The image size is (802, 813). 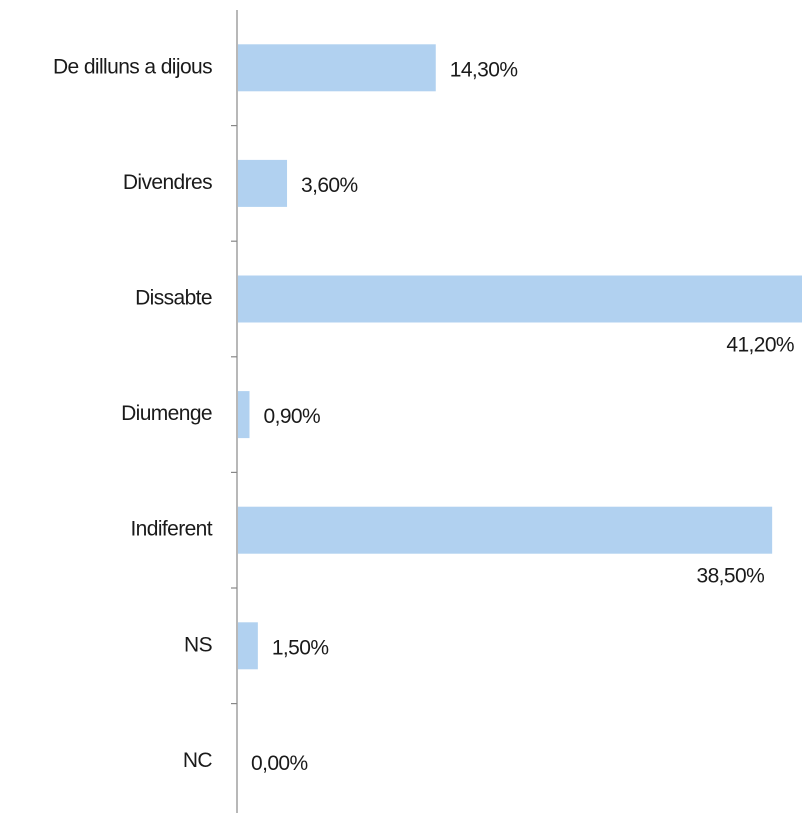 What do you see at coordinates (166, 413) in the screenshot?
I see `category-label: Diumenge` at bounding box center [166, 413].